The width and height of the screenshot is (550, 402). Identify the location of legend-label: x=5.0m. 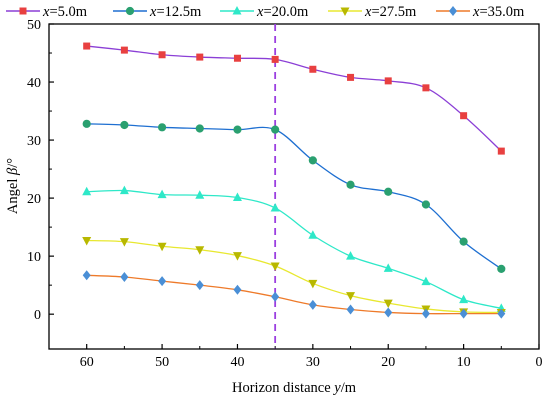
(65, 12).